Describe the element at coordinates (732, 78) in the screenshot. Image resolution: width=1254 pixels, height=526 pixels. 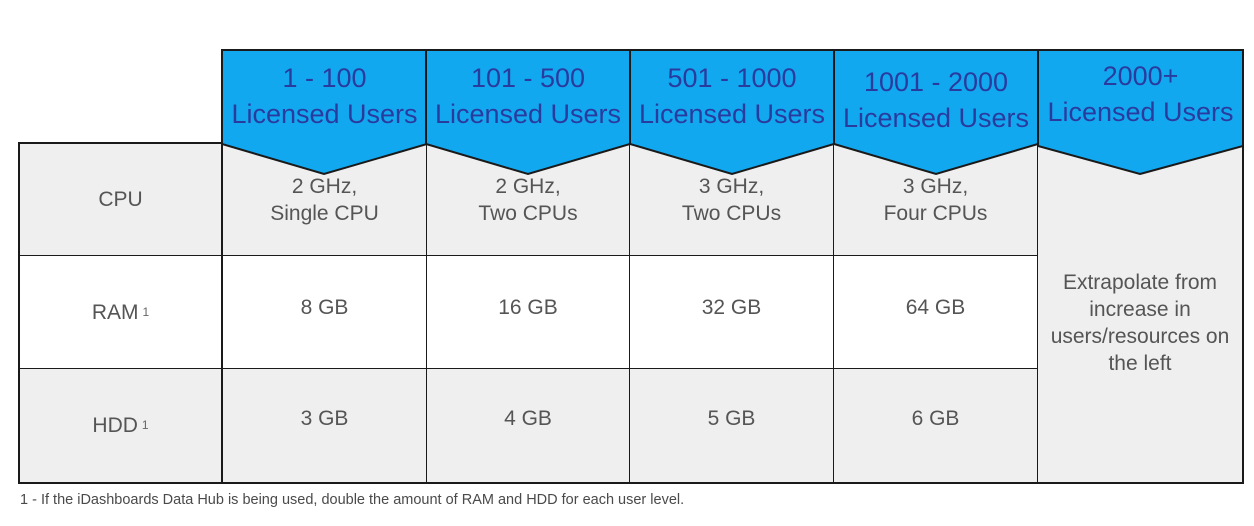
I see `header-range: 501 - 1000` at that location.